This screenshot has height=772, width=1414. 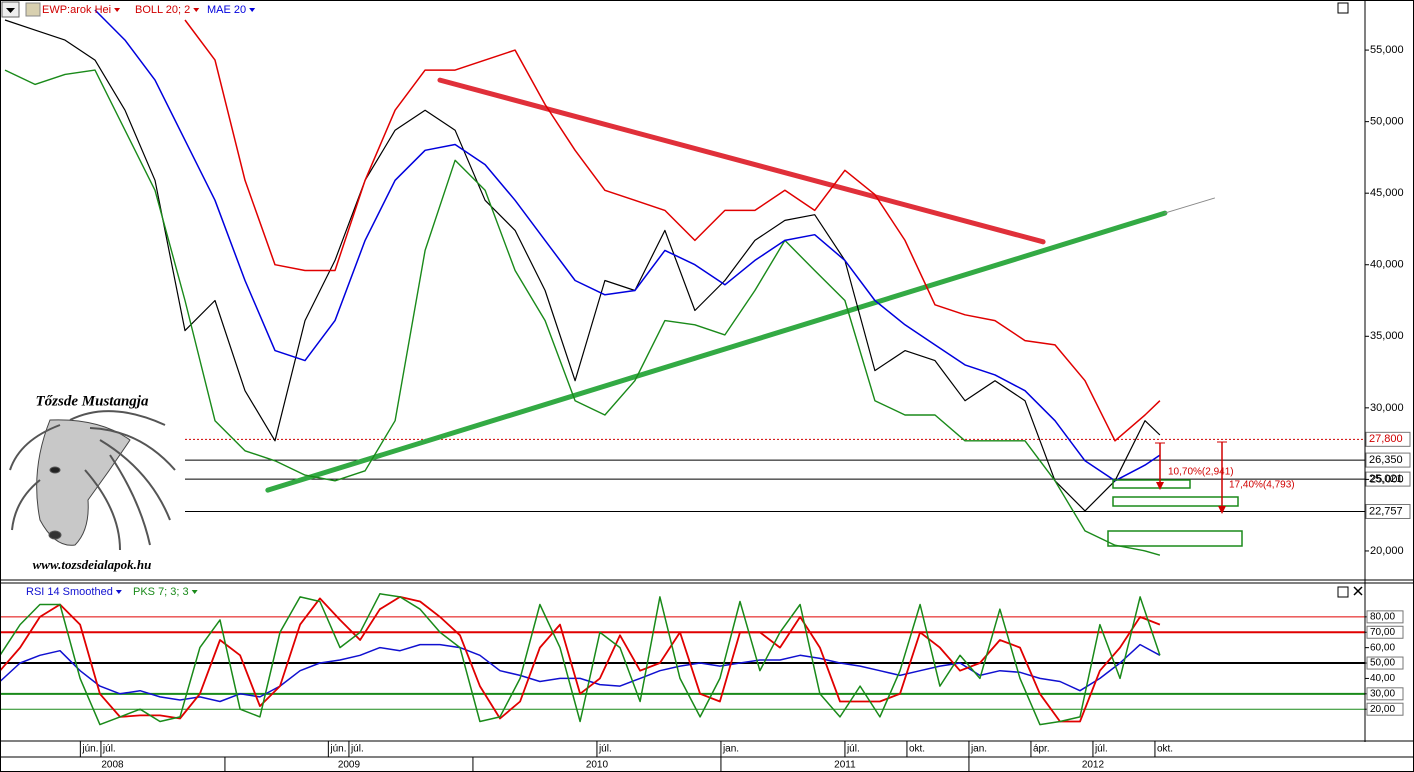 I want to click on symbol-icon, so click(x=33, y=9).